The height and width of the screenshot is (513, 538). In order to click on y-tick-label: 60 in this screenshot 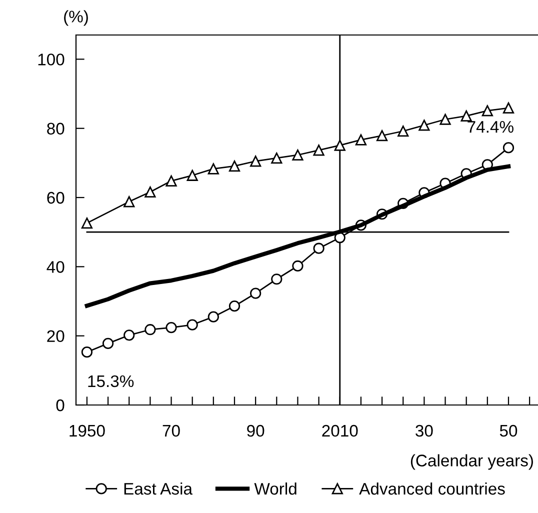, I will do `click(55, 198)`.